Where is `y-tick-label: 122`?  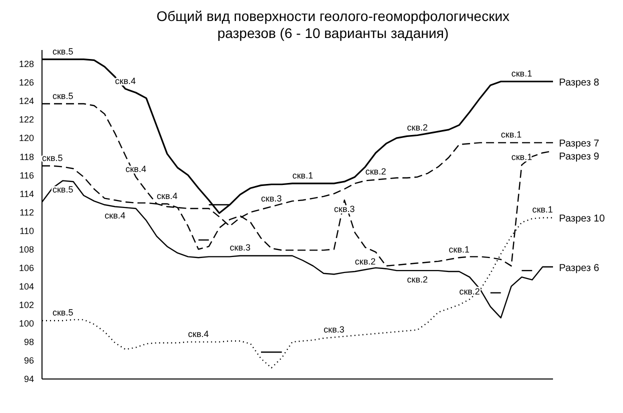 y-tick-label: 122 is located at coordinates (26, 119).